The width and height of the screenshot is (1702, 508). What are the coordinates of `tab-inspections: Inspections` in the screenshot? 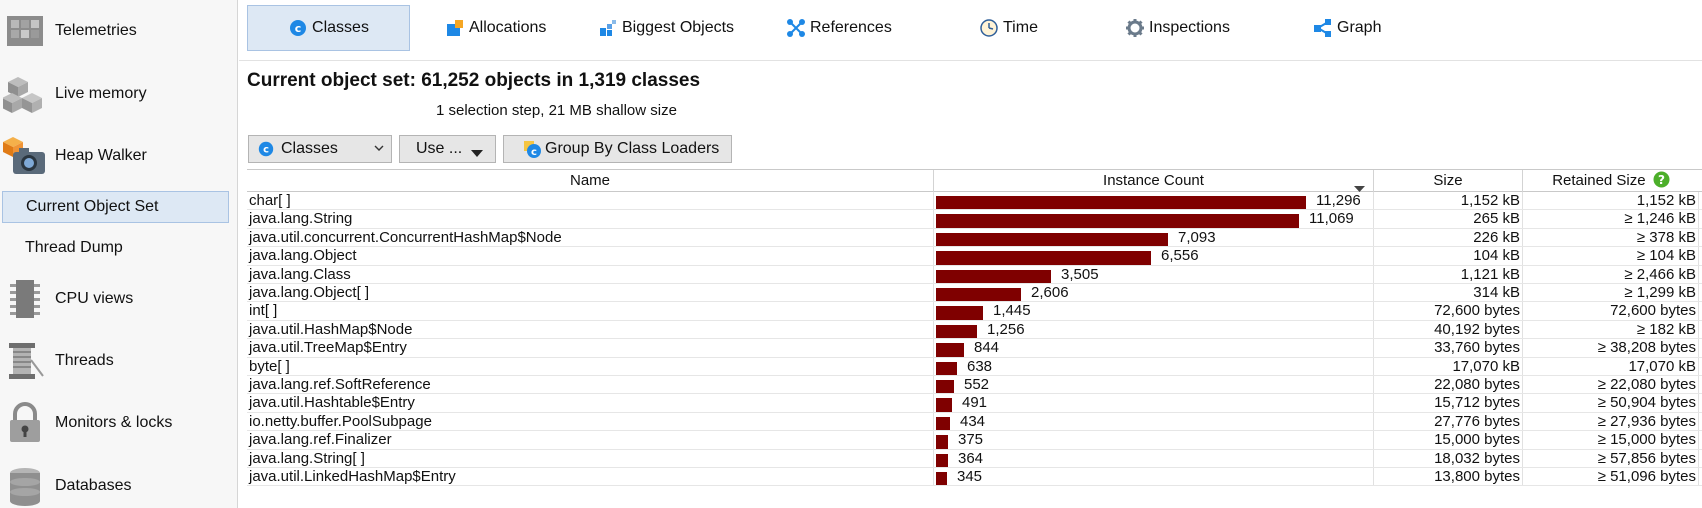 It's located at (1177, 28).